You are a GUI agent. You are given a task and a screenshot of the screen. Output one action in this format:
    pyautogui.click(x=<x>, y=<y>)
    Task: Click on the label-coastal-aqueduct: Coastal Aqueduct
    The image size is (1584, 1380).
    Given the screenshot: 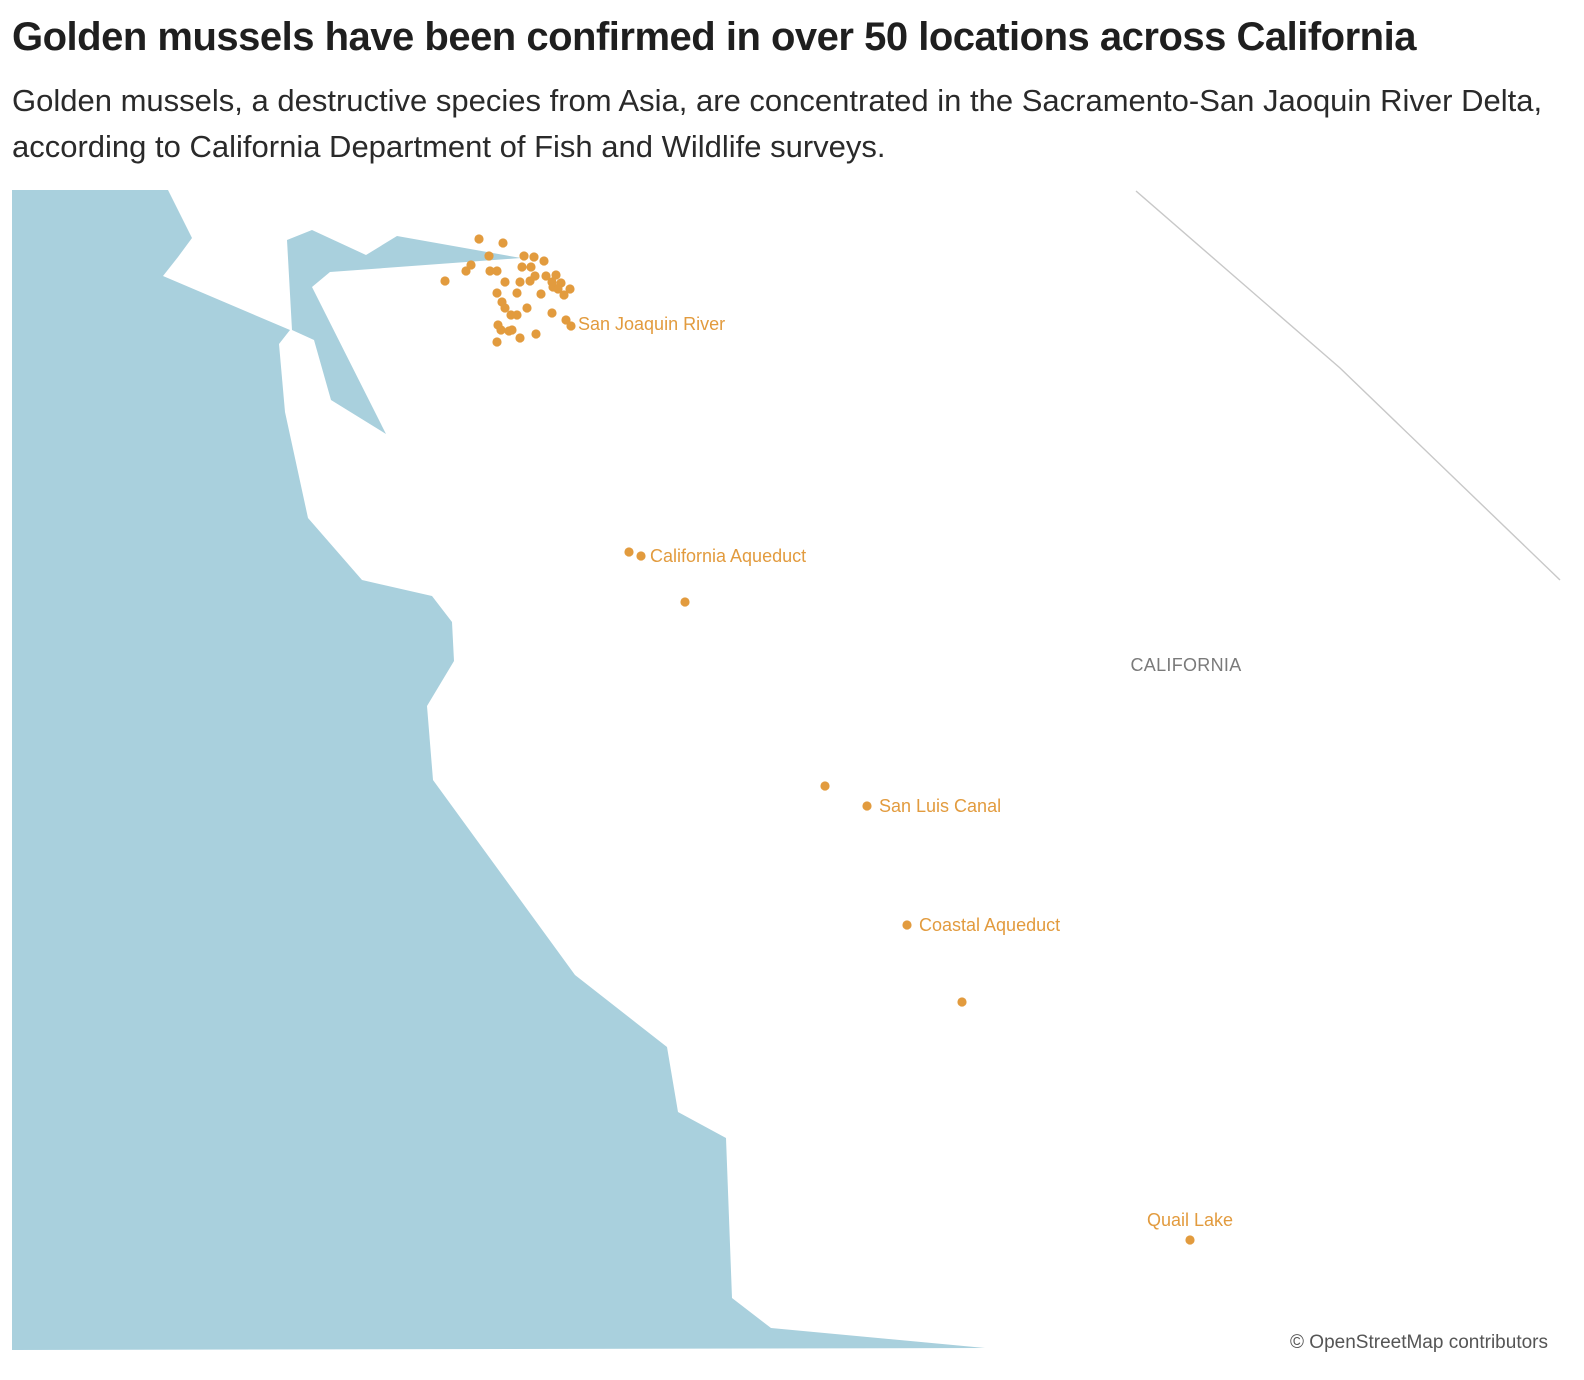 What is the action you would take?
    pyautogui.click(x=989, y=925)
    